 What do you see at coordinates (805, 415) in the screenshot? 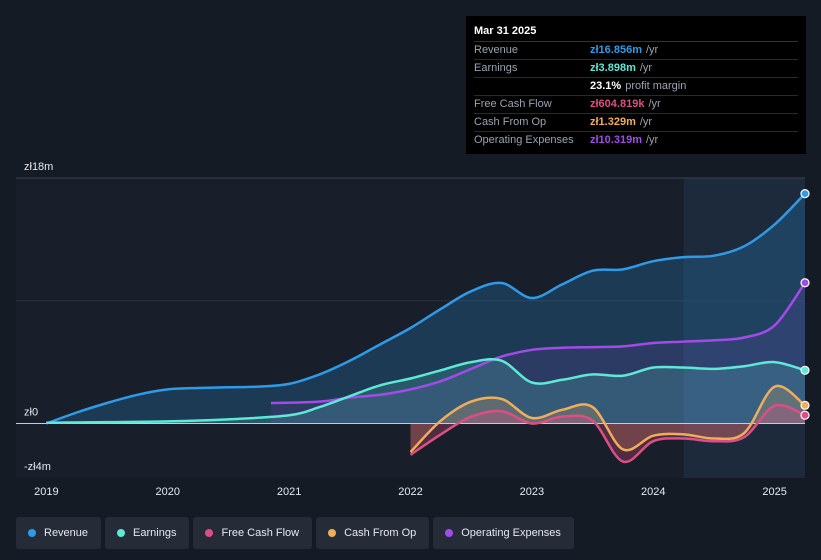
I see `series-end-point-free-cash-flow` at bounding box center [805, 415].